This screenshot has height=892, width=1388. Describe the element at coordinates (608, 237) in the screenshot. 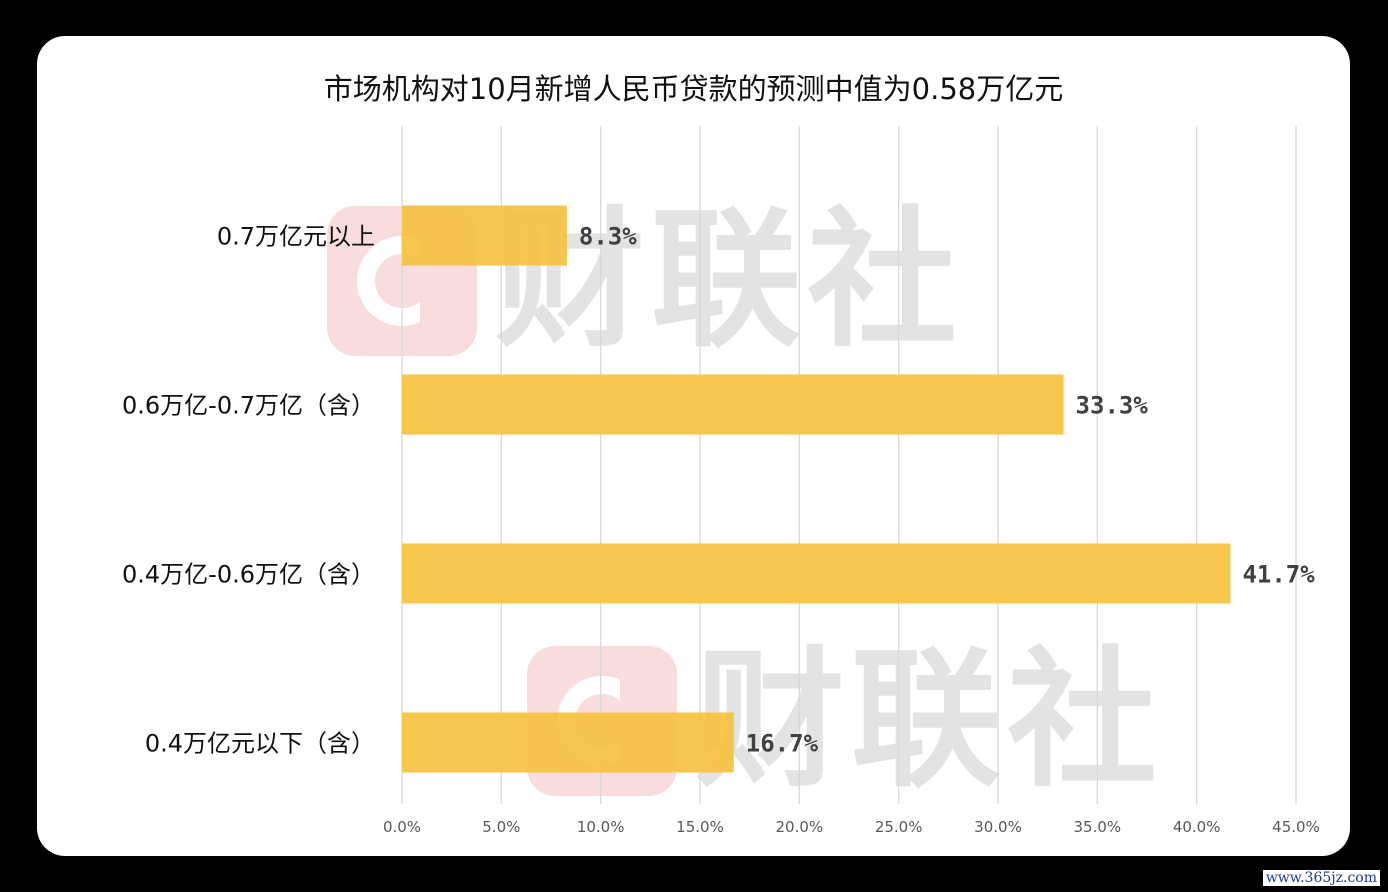

I see `data-label: 8.3%` at that location.